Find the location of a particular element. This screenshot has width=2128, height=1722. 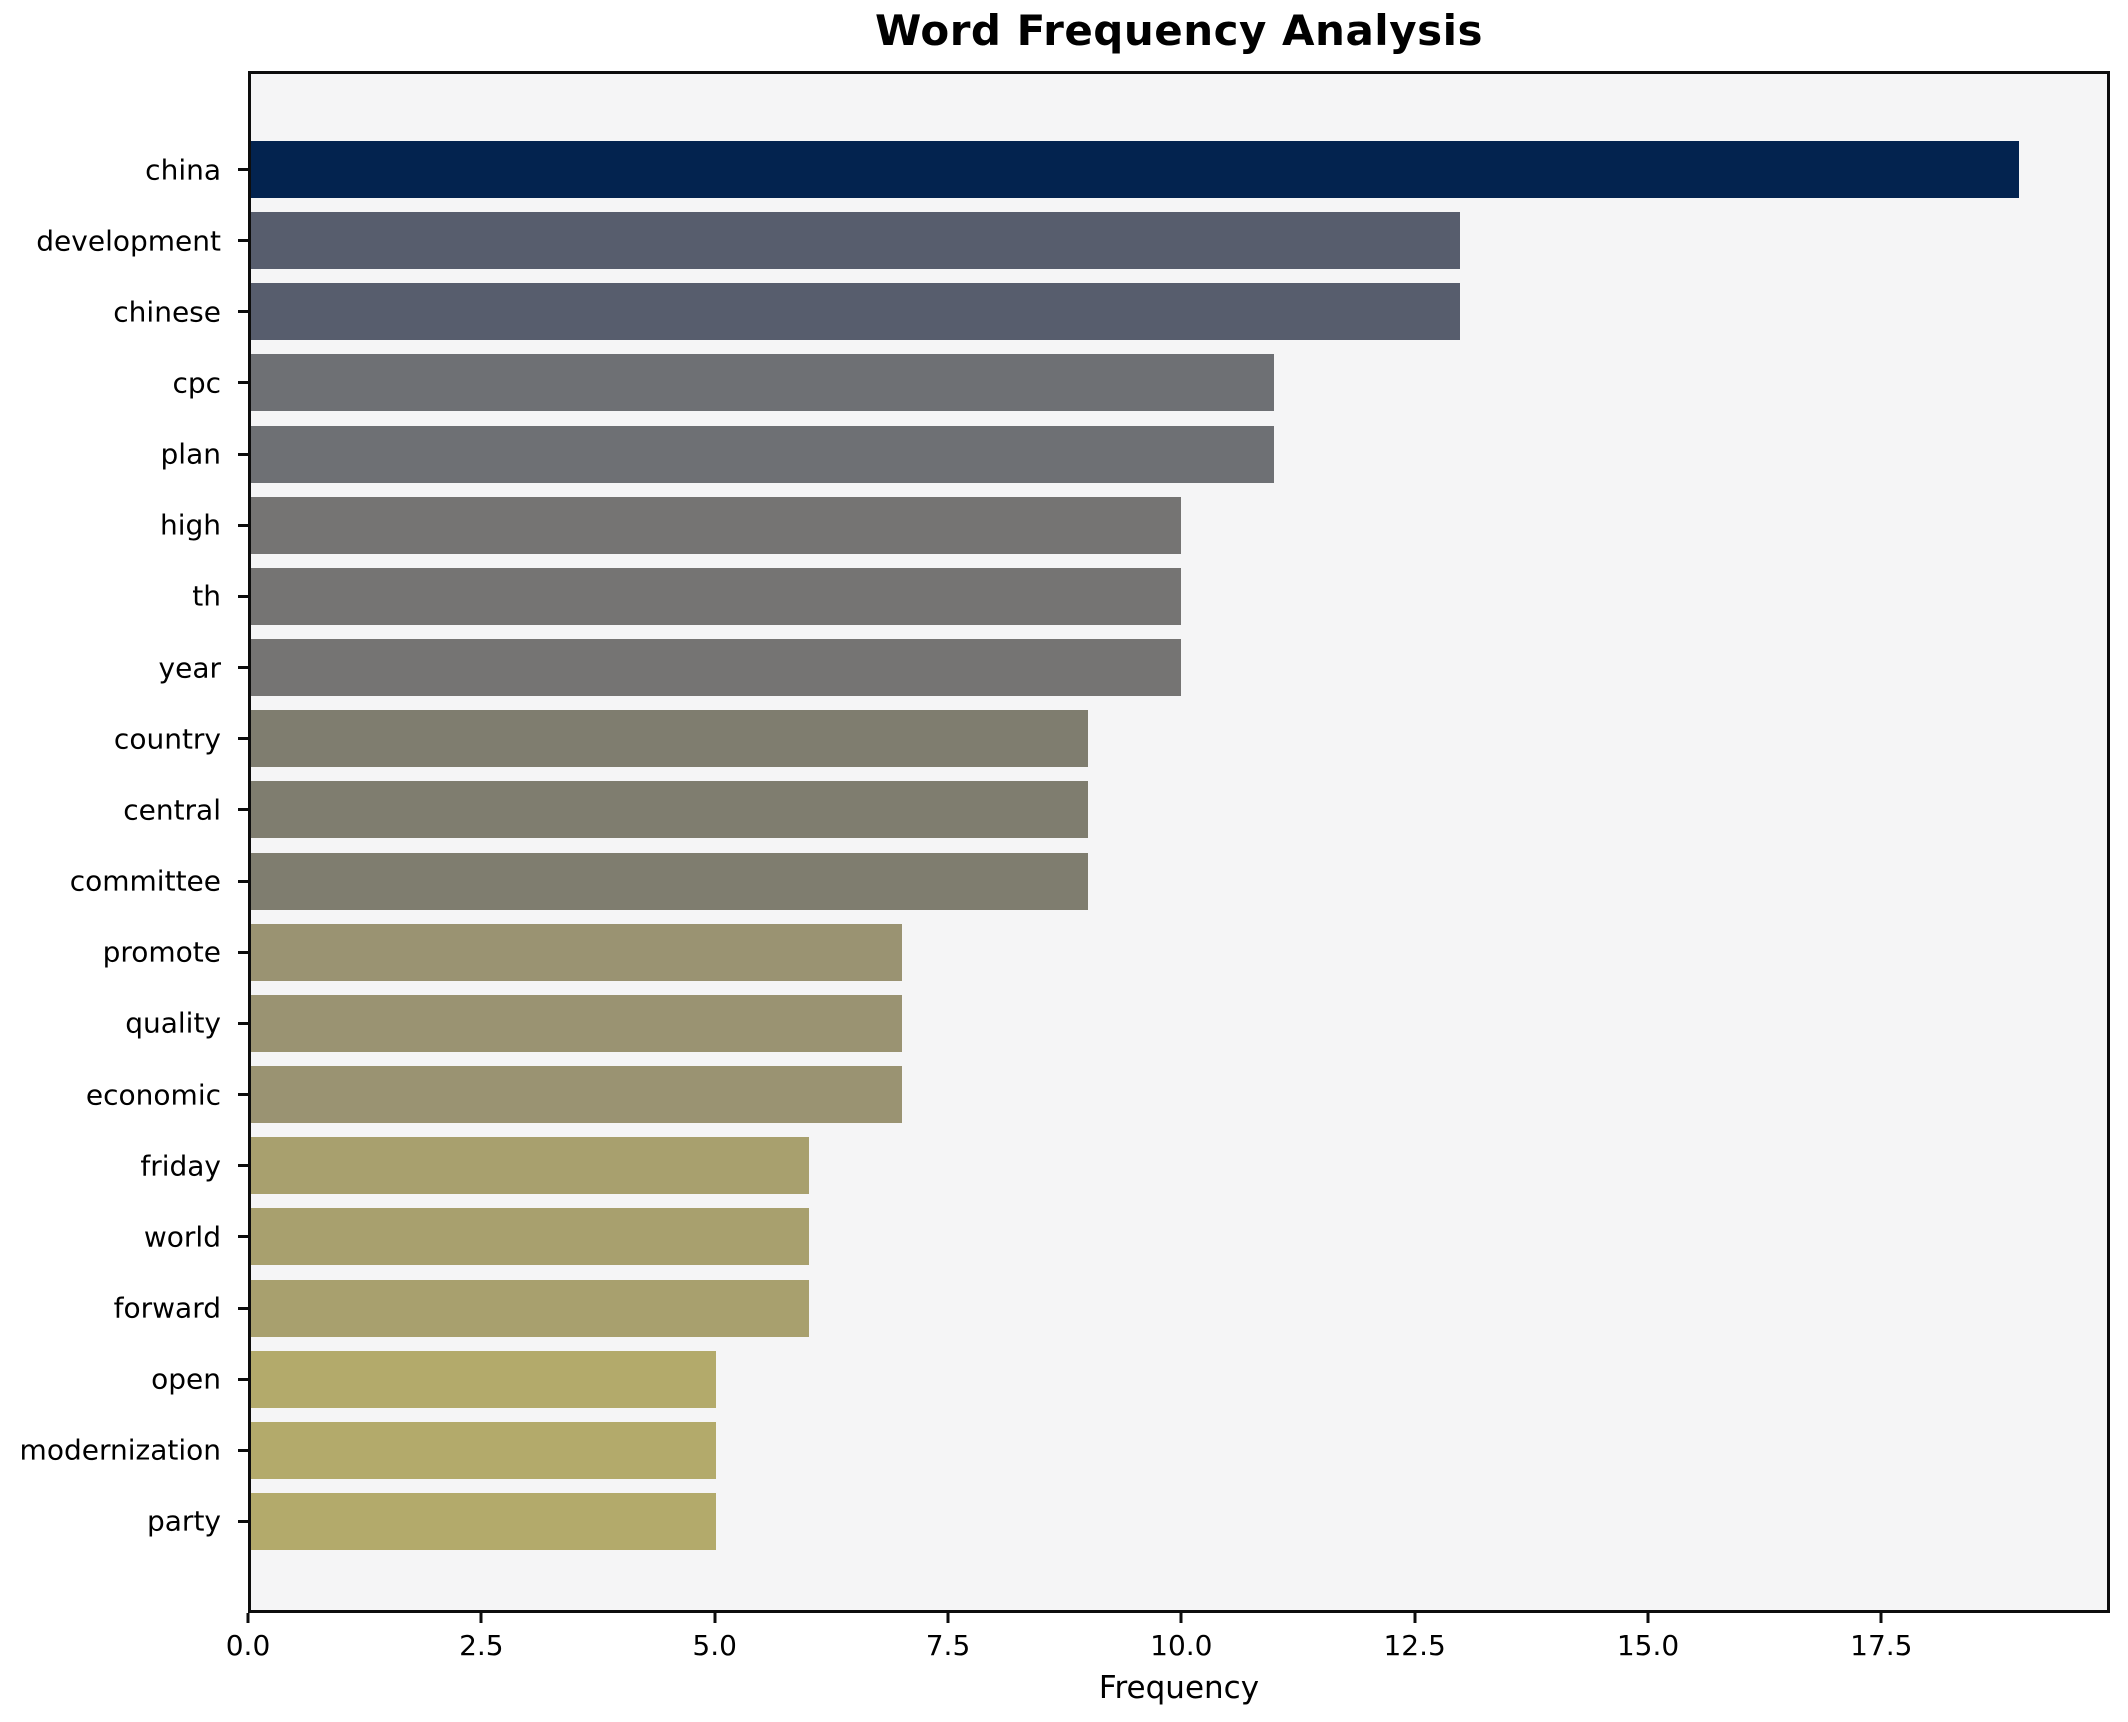

bar-row: committee is located at coordinates (1088, 881).